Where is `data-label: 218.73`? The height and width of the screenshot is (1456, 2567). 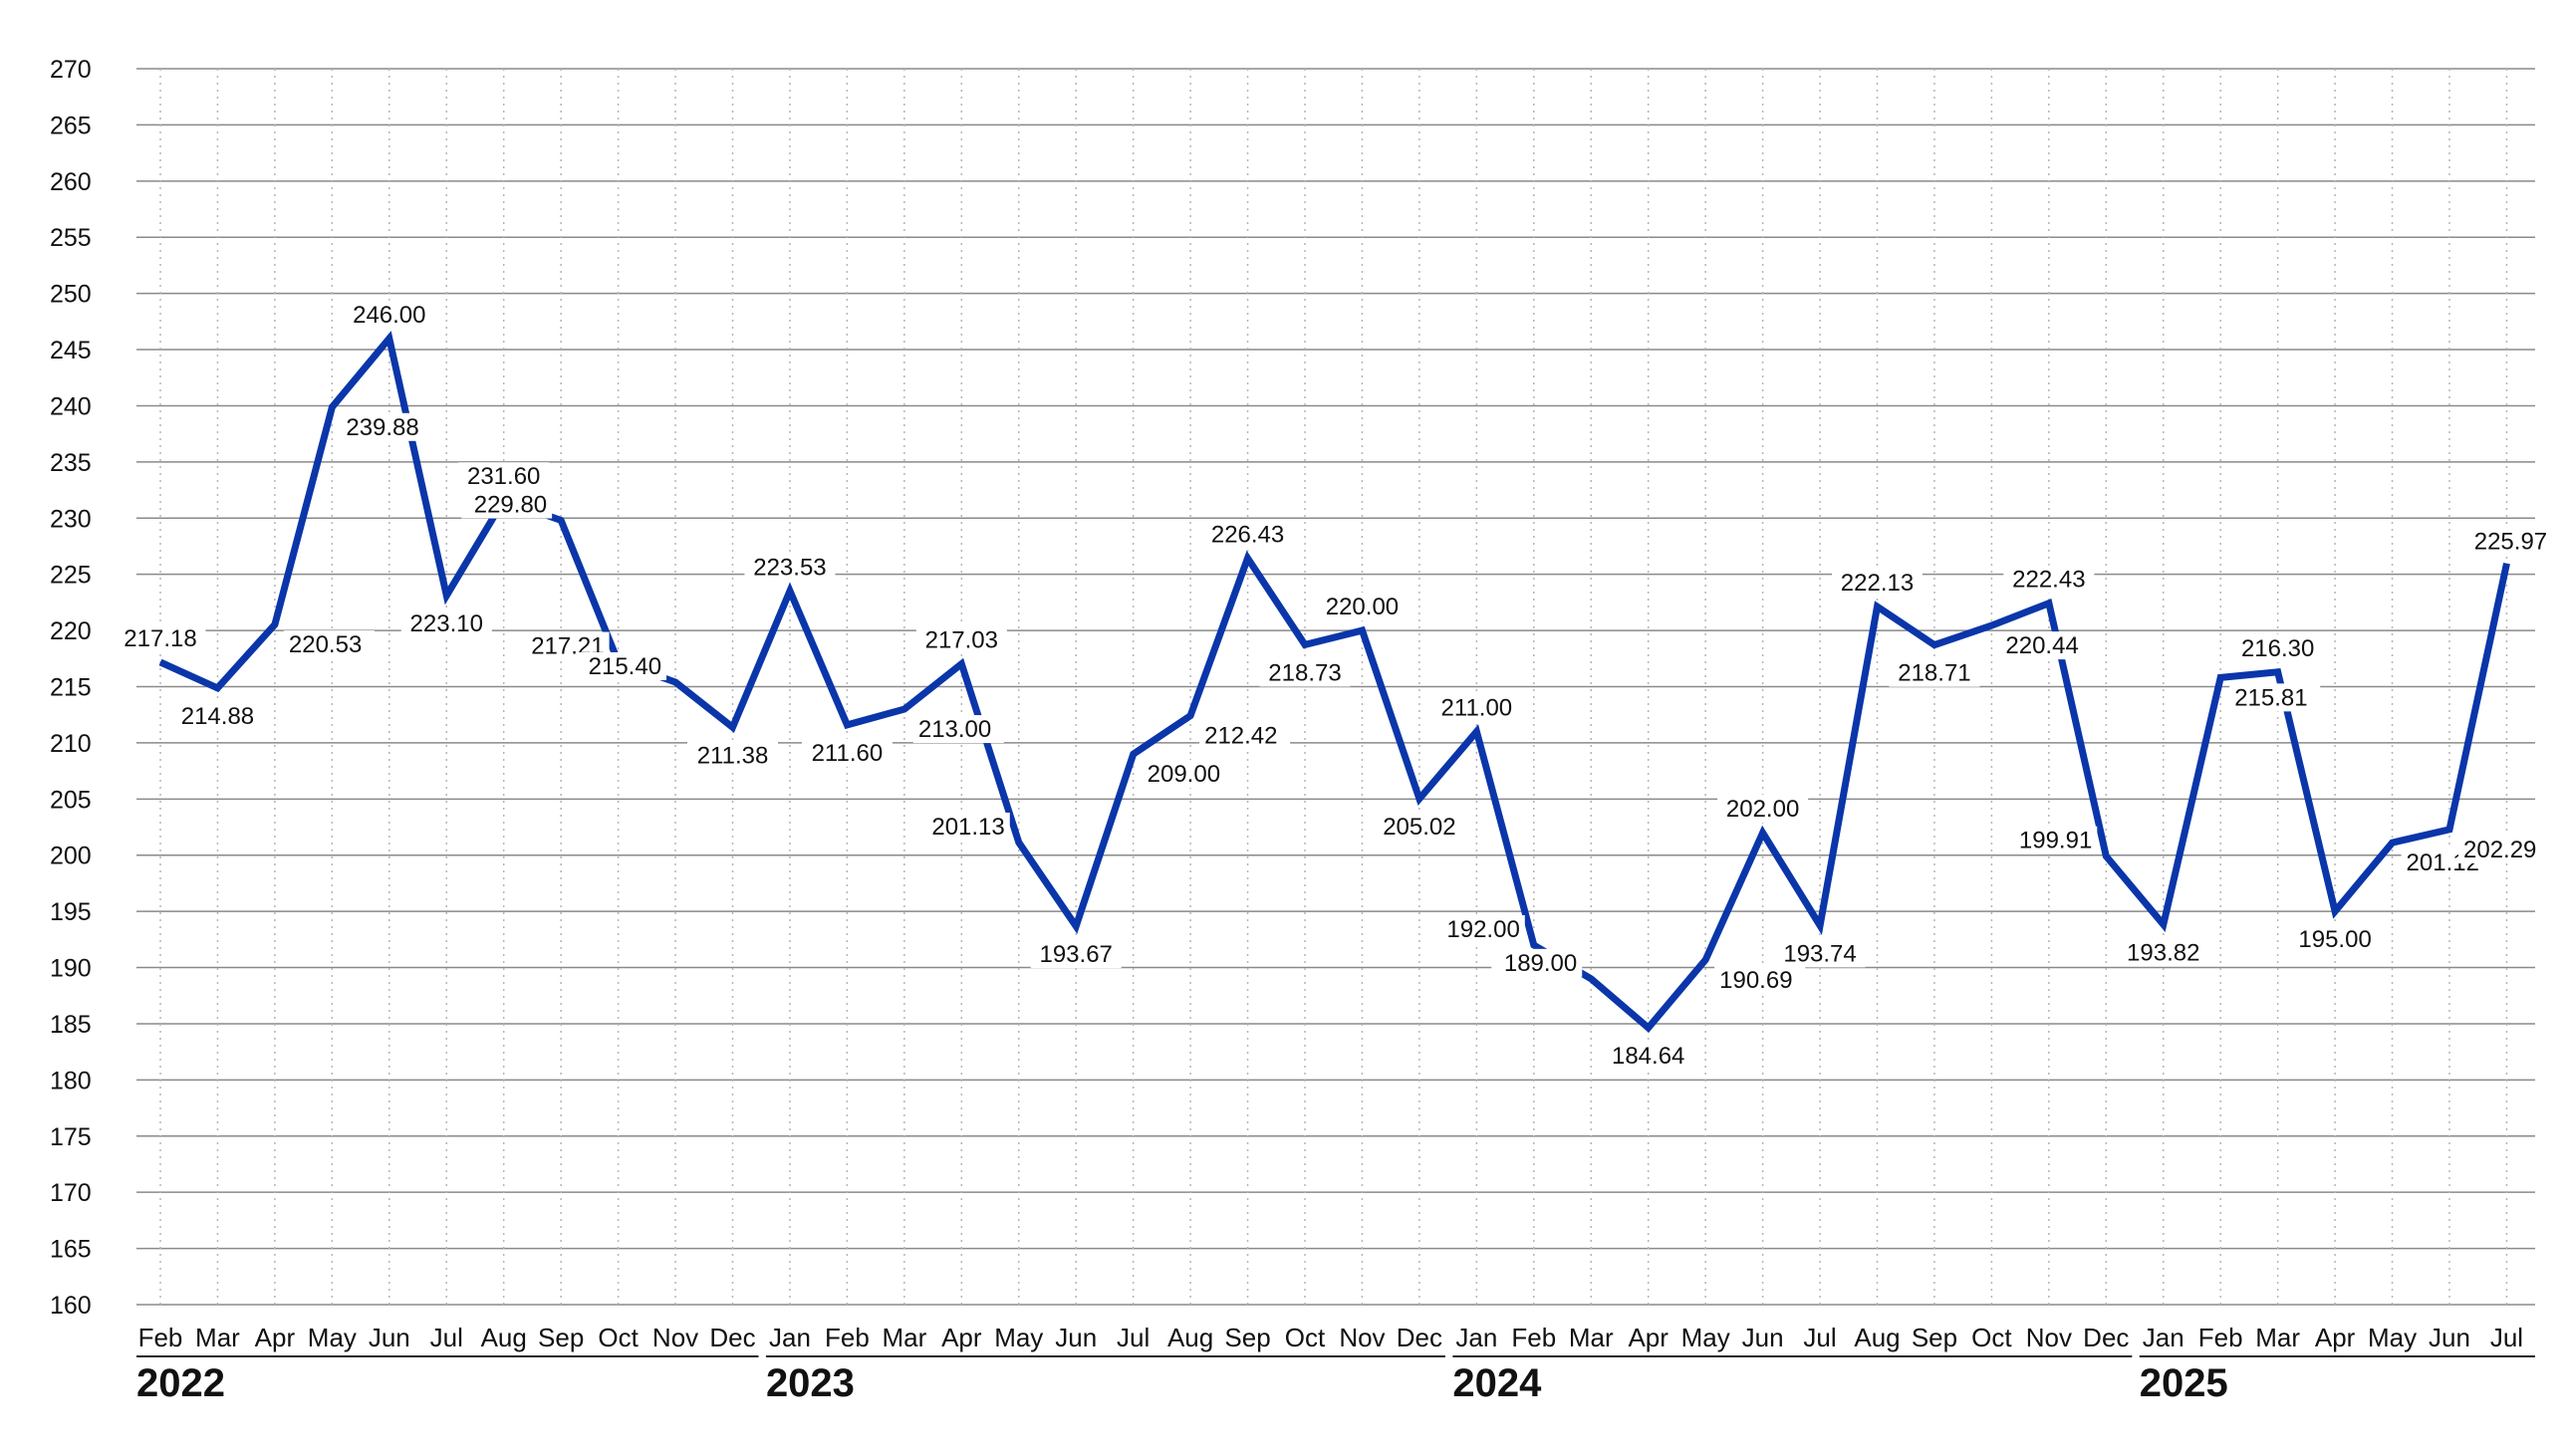 data-label: 218.73 is located at coordinates (1304, 672).